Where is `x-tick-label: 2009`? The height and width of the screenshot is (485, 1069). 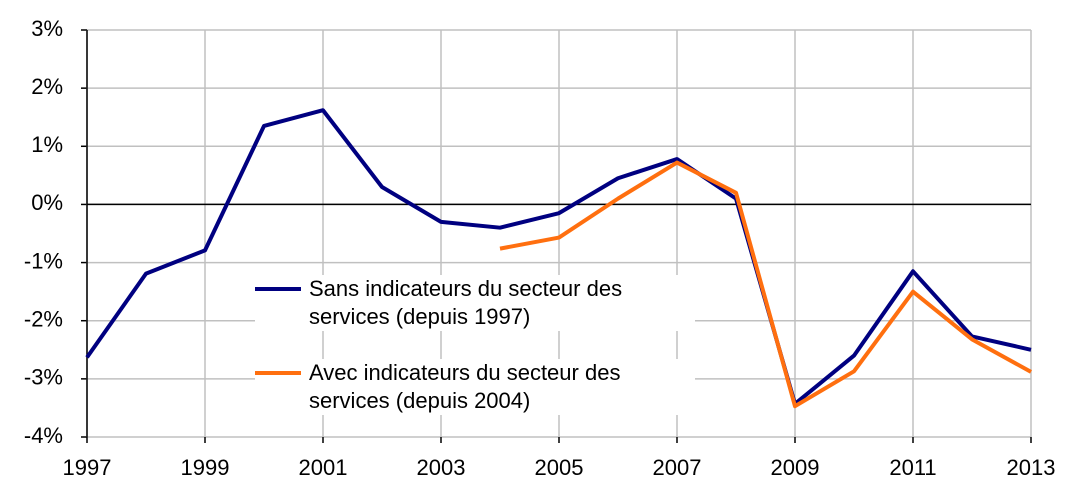 x-tick-label: 2009 is located at coordinates (795, 467).